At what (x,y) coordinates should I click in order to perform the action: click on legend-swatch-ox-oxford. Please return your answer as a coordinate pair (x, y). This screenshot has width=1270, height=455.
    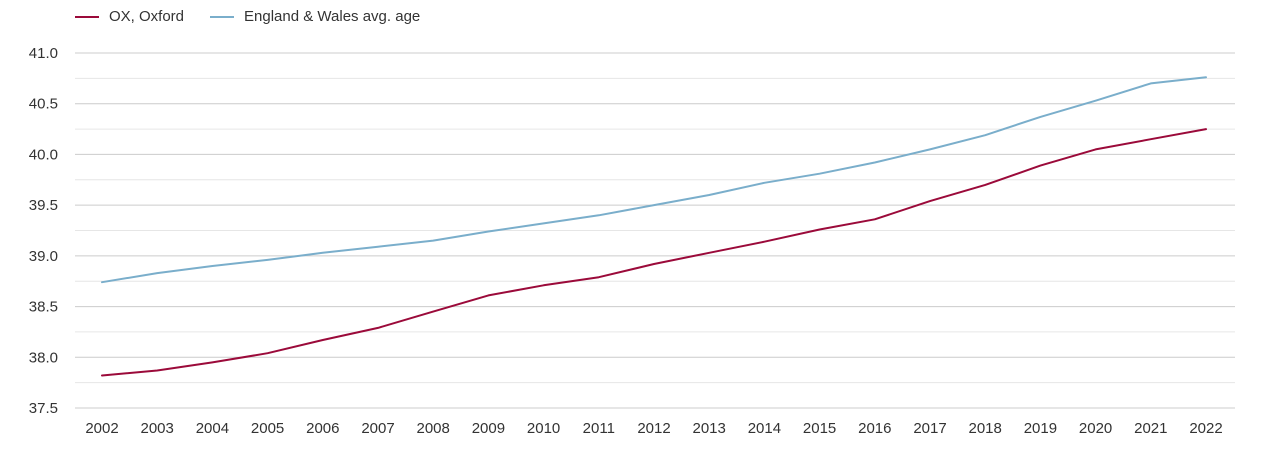
    Looking at the image, I should click on (87, 17).